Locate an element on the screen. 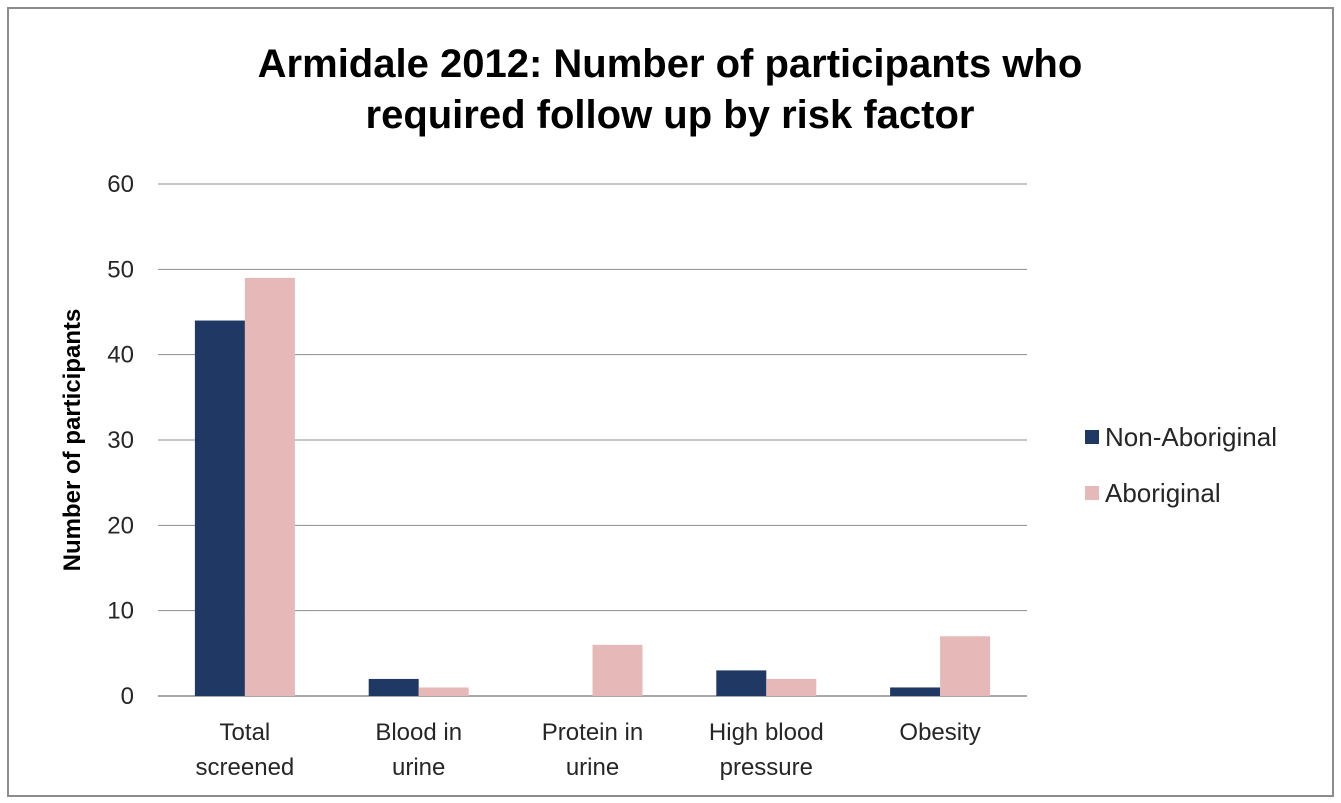  y-tick-label: 40 is located at coordinates (120, 355).